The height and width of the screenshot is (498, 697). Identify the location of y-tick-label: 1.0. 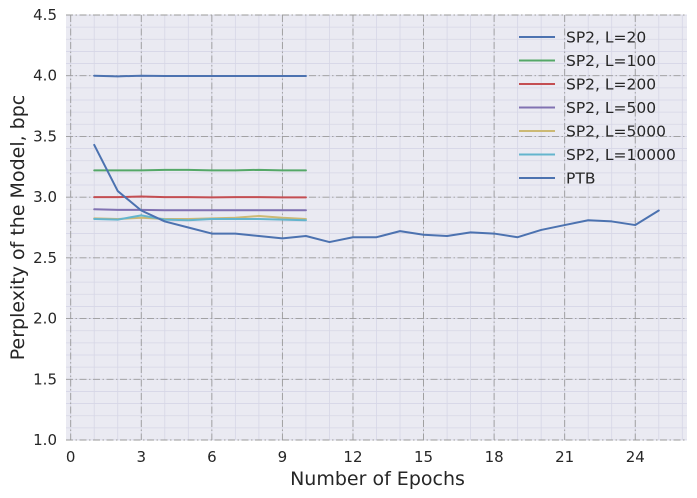
(45, 440).